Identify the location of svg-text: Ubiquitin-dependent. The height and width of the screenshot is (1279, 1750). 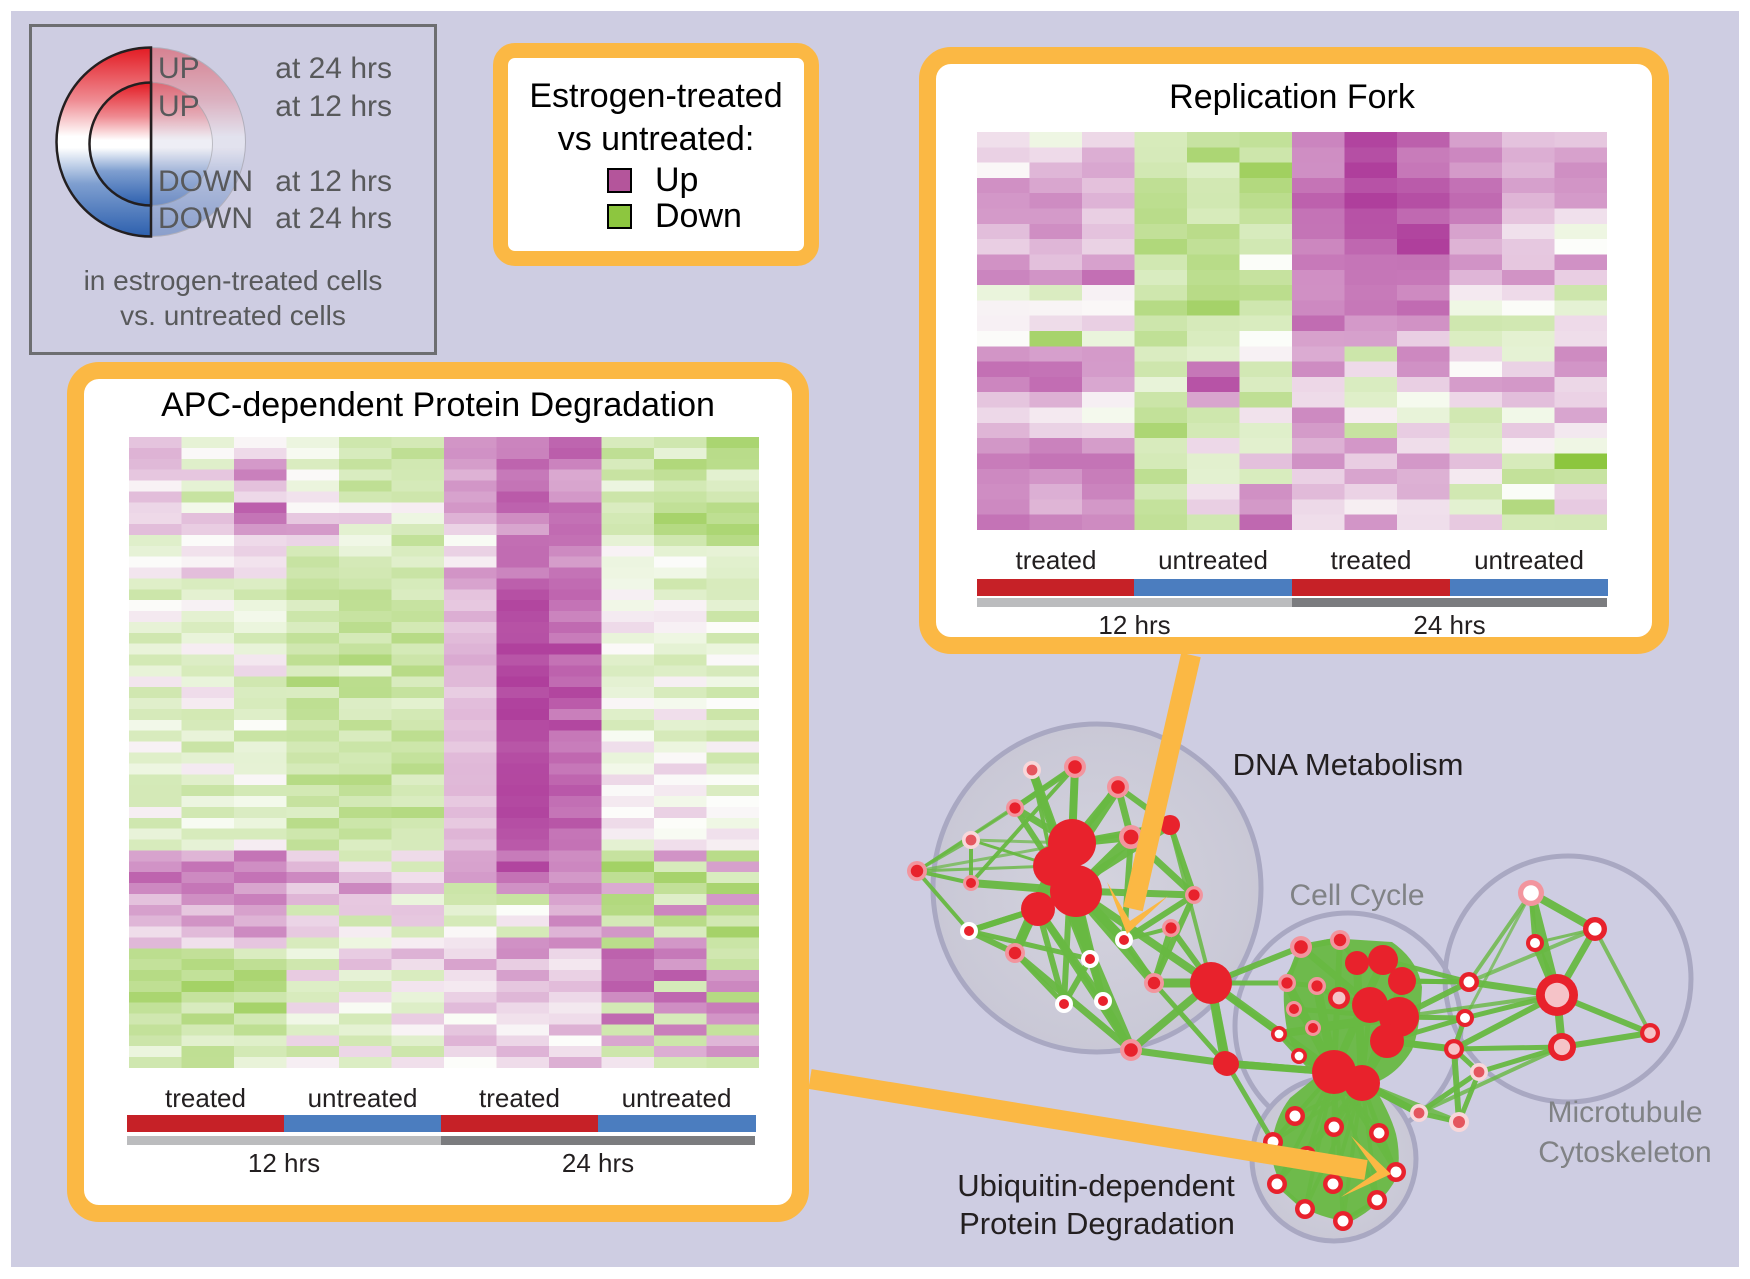
(1096, 1185).